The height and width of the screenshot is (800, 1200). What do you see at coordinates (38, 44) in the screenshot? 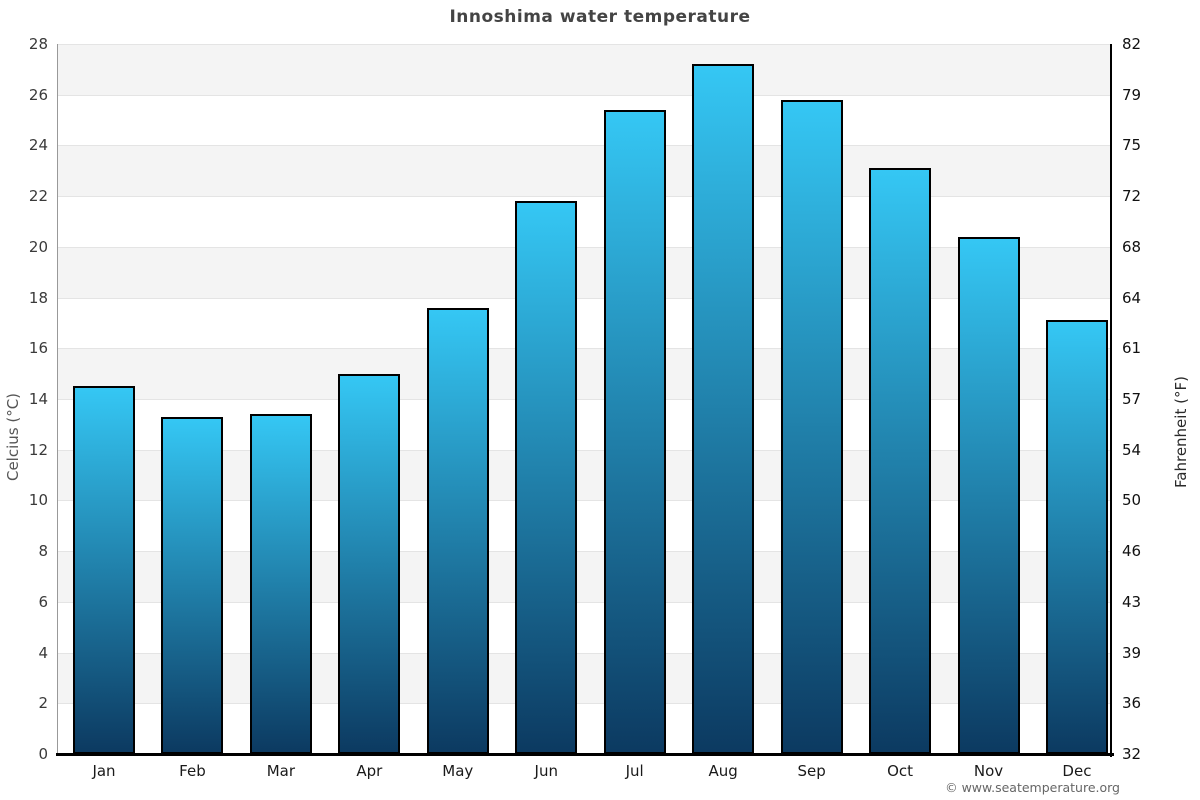
I see `celsius-tick-28: 28` at bounding box center [38, 44].